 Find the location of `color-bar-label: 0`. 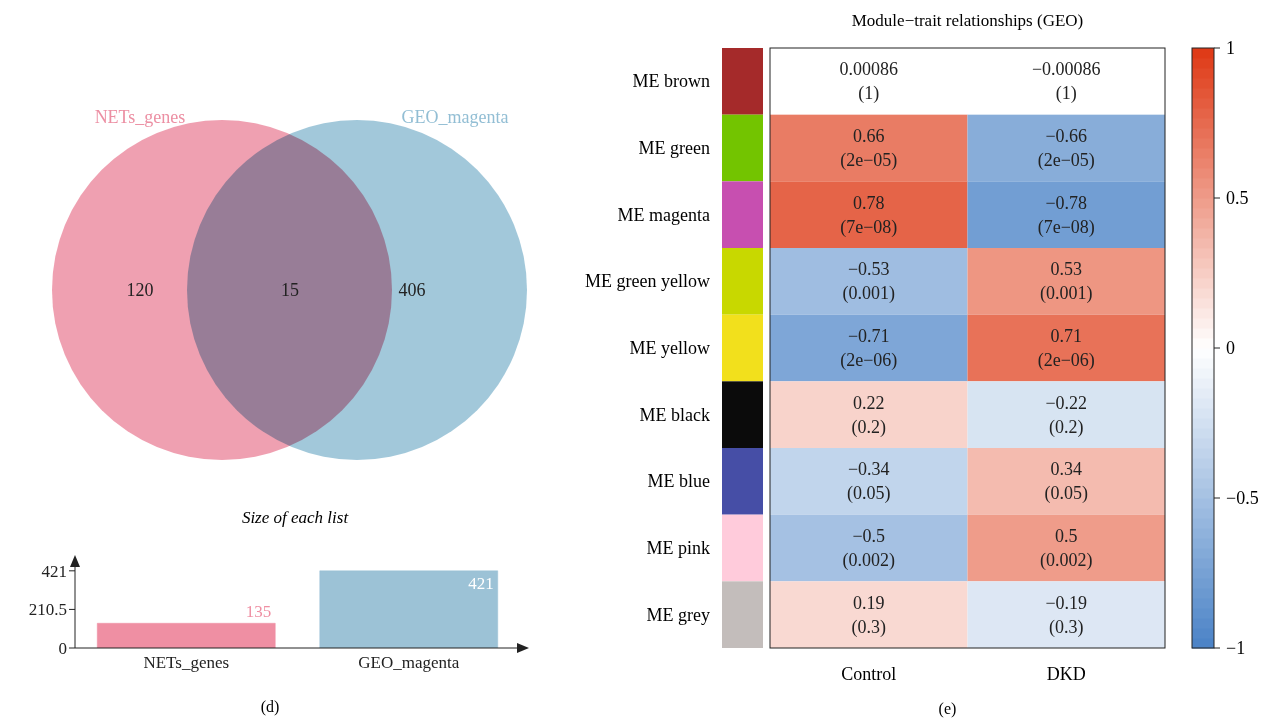

color-bar-label: 0 is located at coordinates (1230, 348).